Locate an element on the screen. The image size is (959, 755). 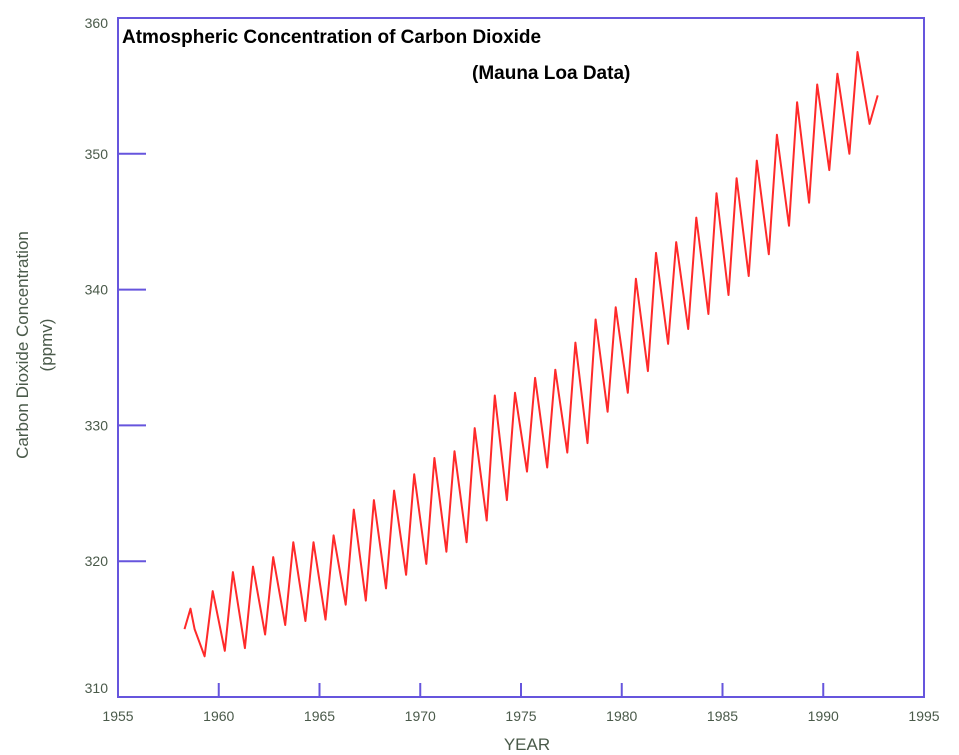
x-tick-label: 1995 is located at coordinates (923, 716).